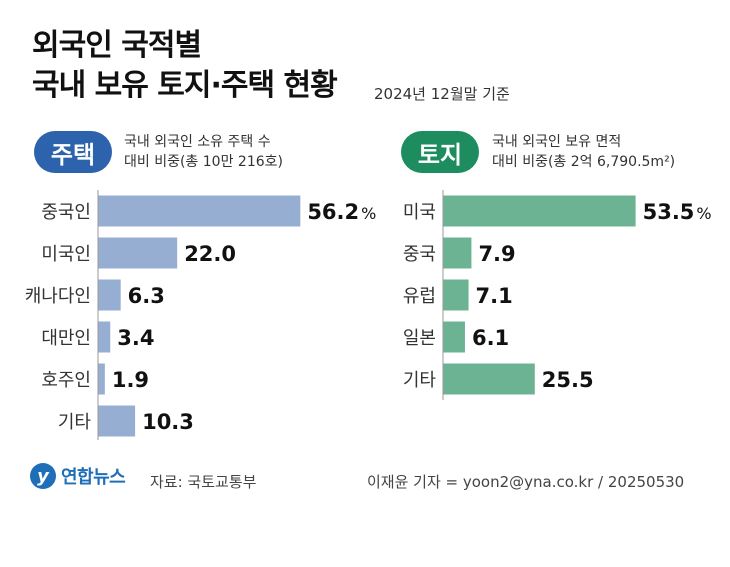  I want to click on housing-value-label: 1.9, so click(130, 380).